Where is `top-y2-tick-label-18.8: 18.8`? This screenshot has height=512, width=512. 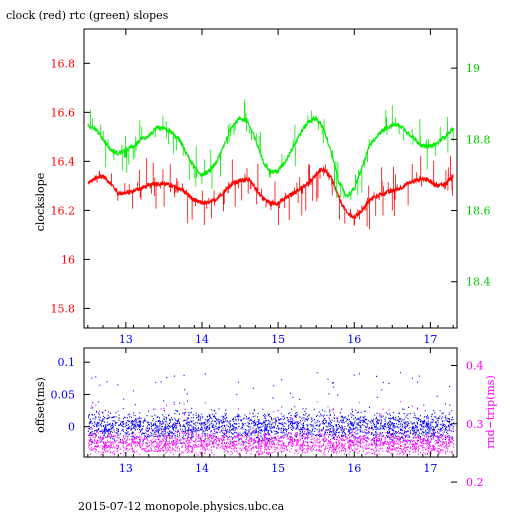
top-y2-tick-label-18.8: 18.8 is located at coordinates (478, 139).